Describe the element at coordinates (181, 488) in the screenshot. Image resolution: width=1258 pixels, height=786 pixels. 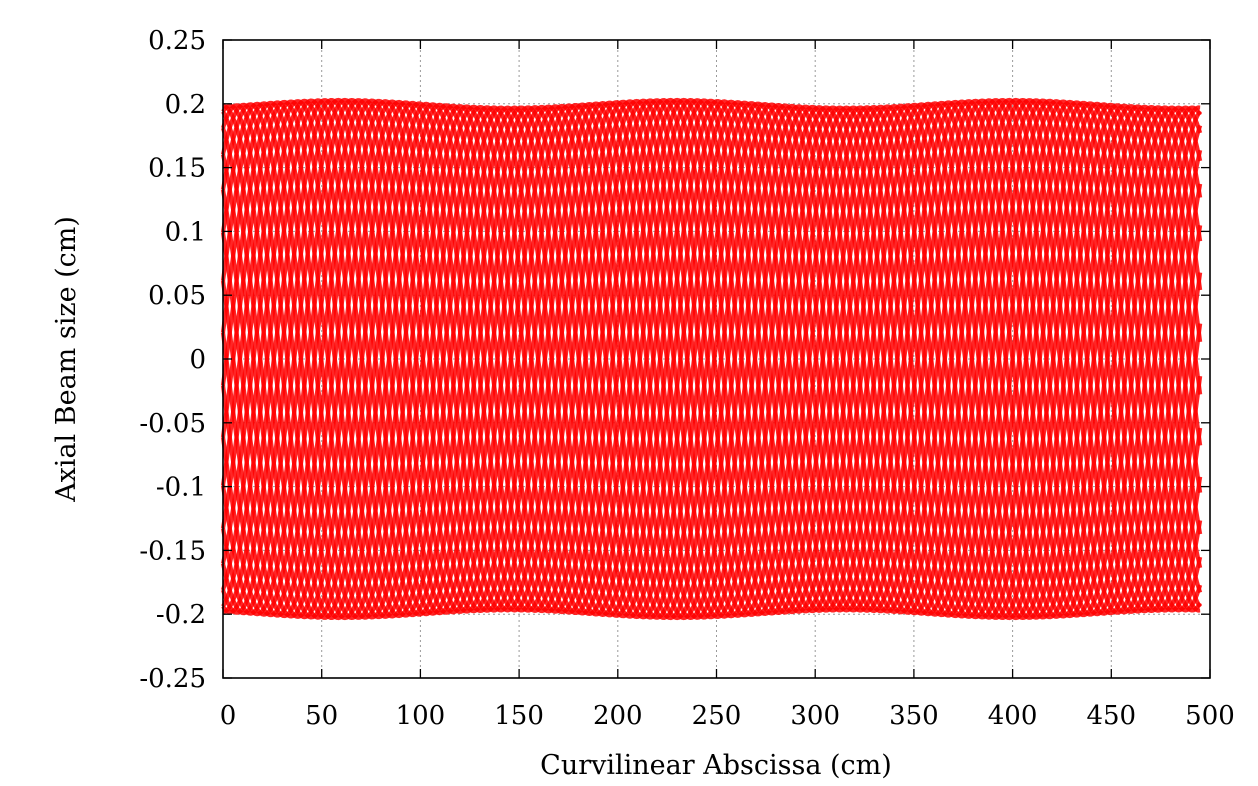
I see `y-tick-label: -0.1` at that location.